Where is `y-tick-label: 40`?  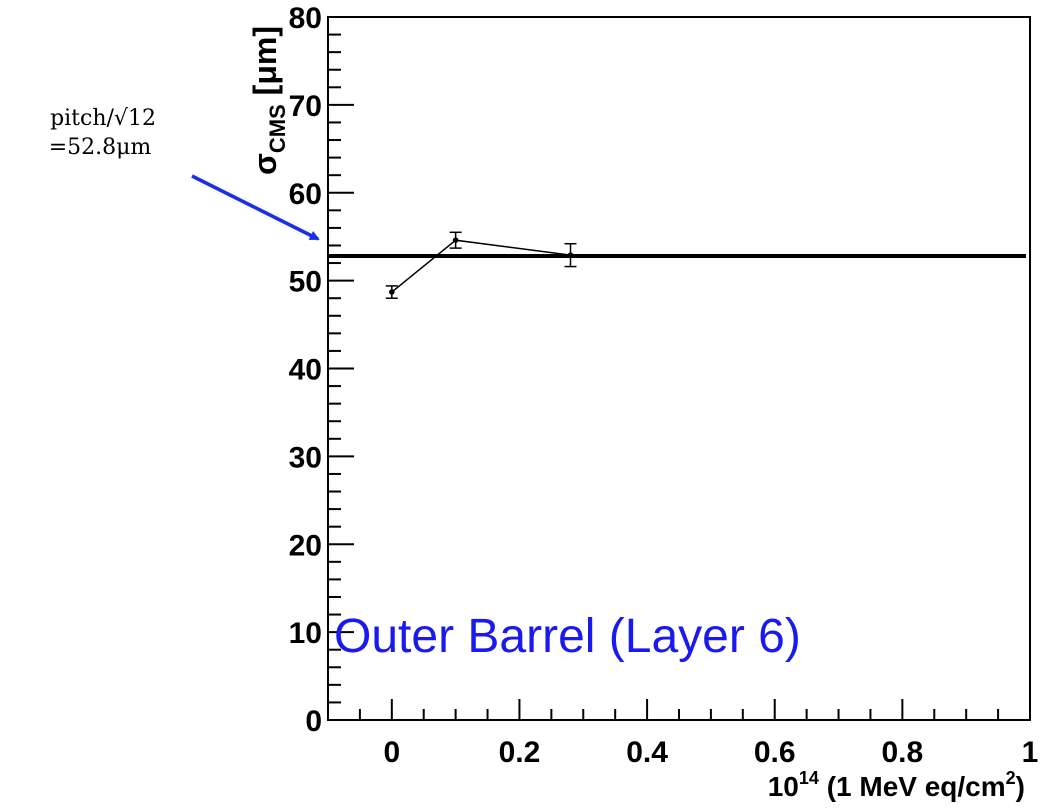
y-tick-label: 40 is located at coordinates (305, 370).